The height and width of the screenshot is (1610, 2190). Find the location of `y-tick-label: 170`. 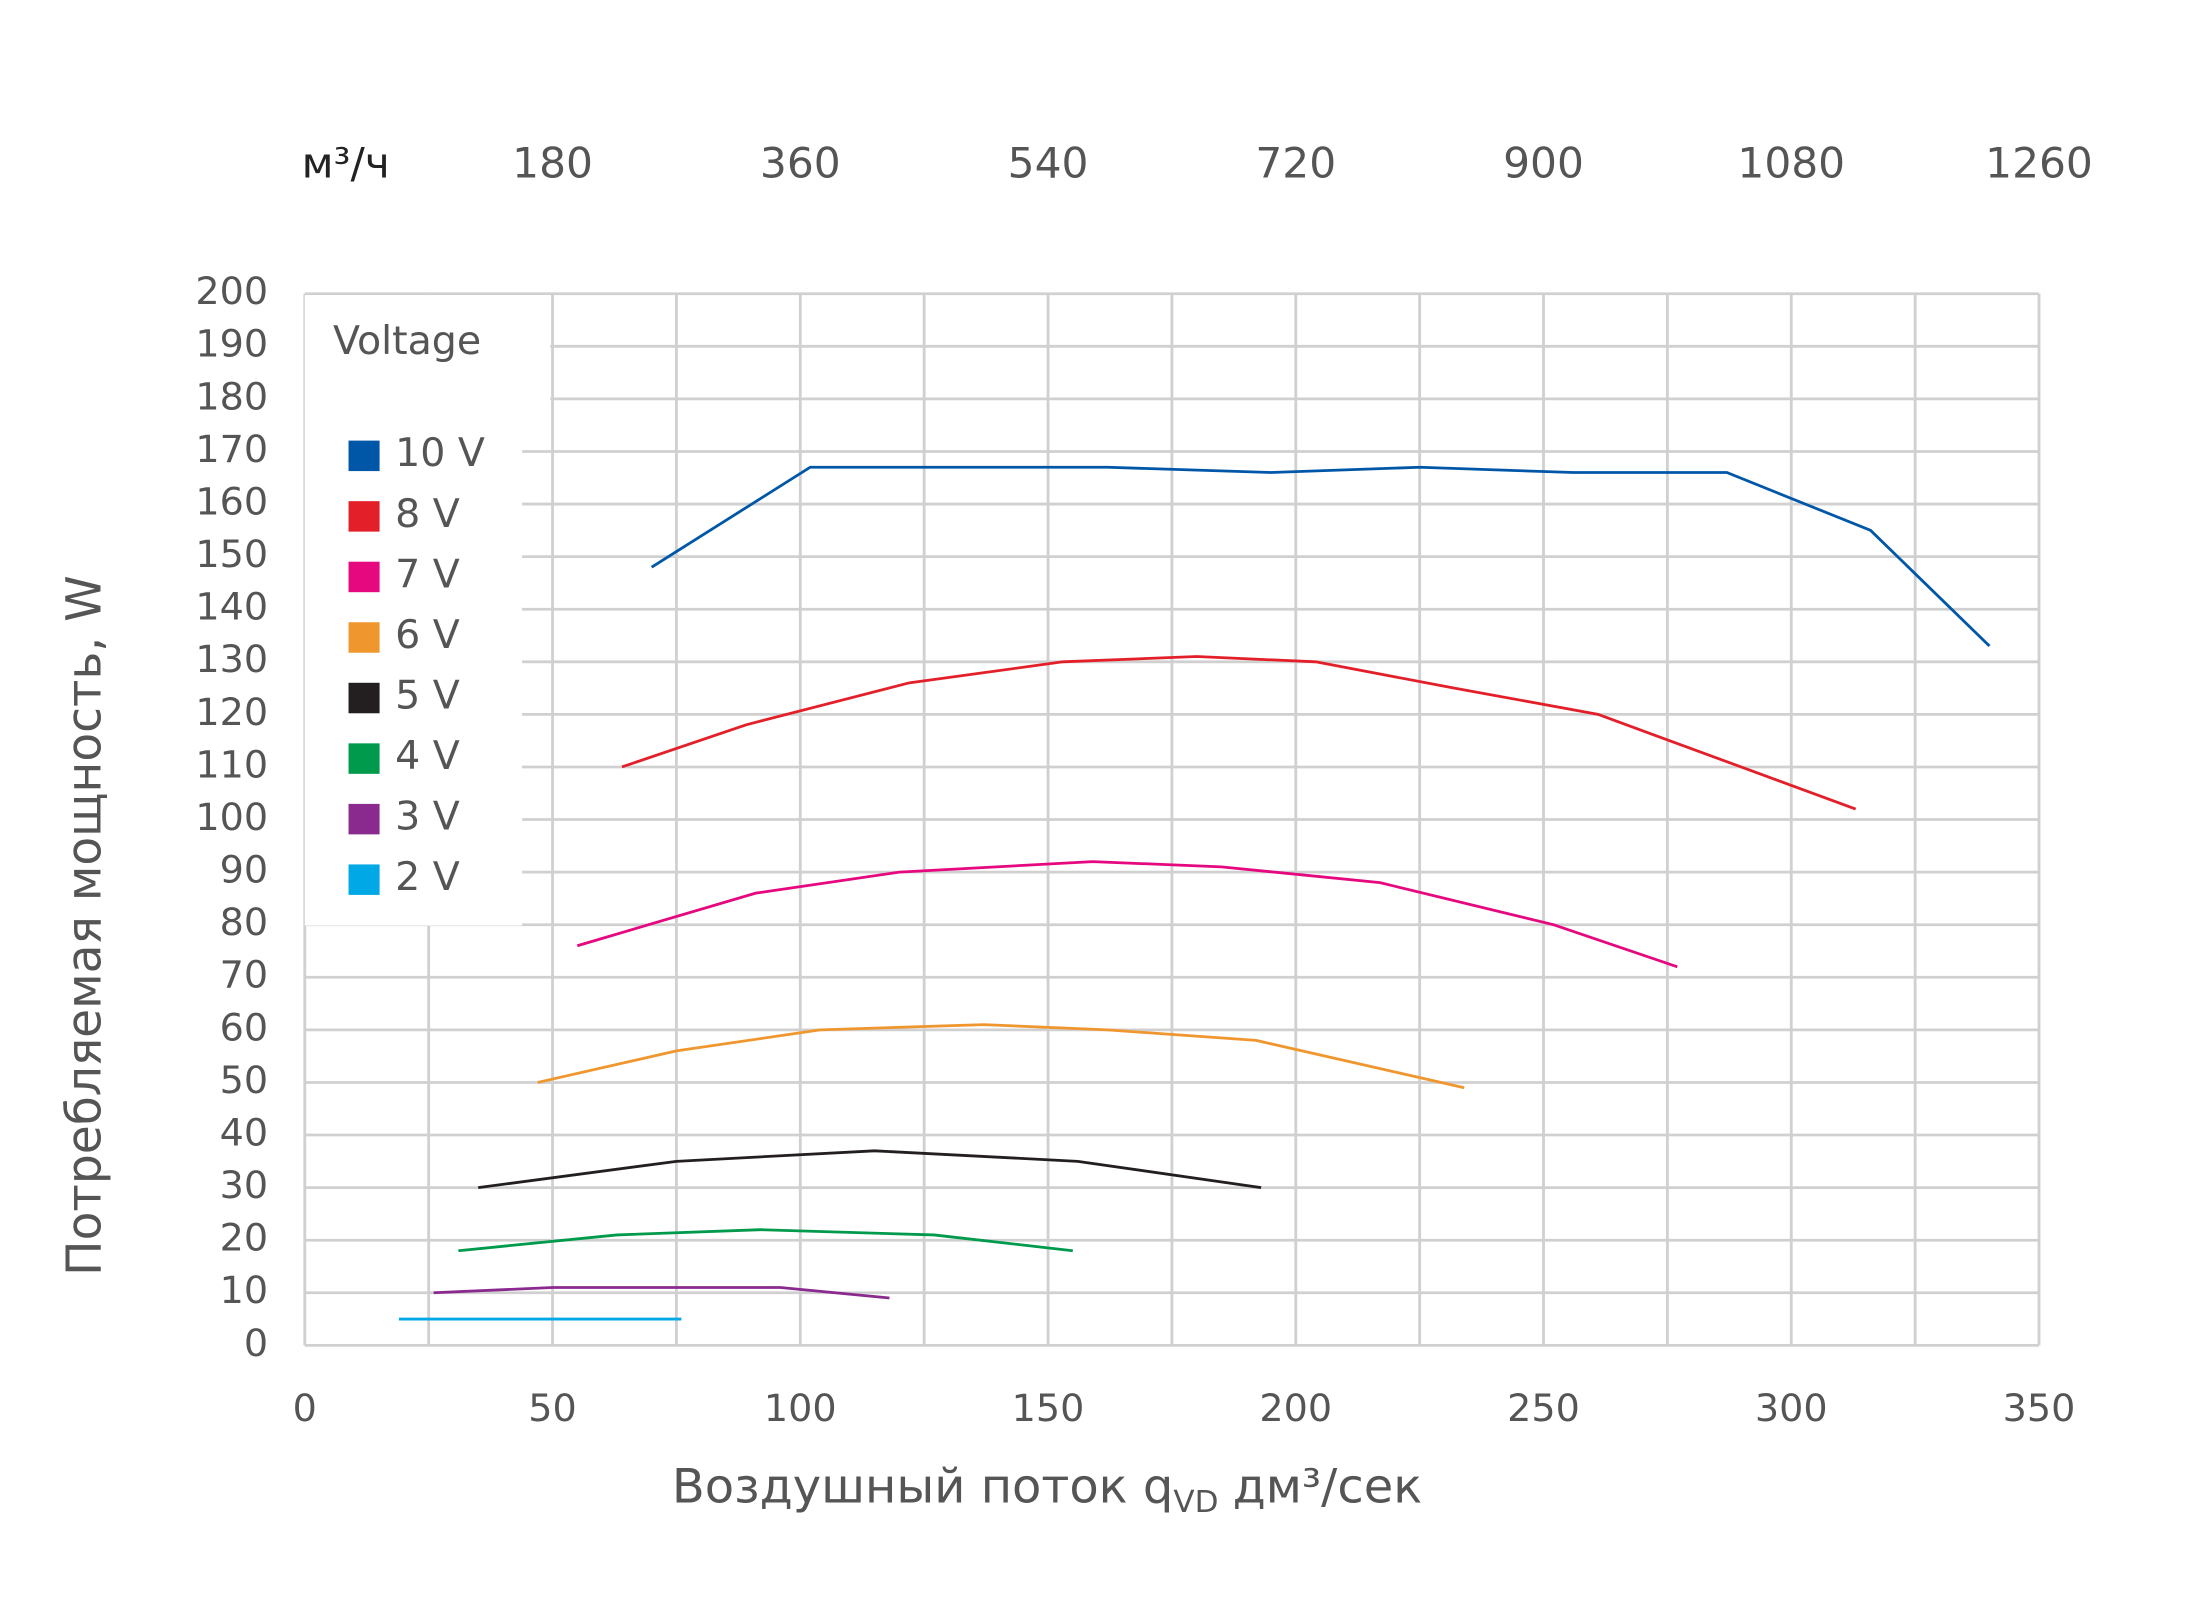

y-tick-label: 170 is located at coordinates (231, 449).